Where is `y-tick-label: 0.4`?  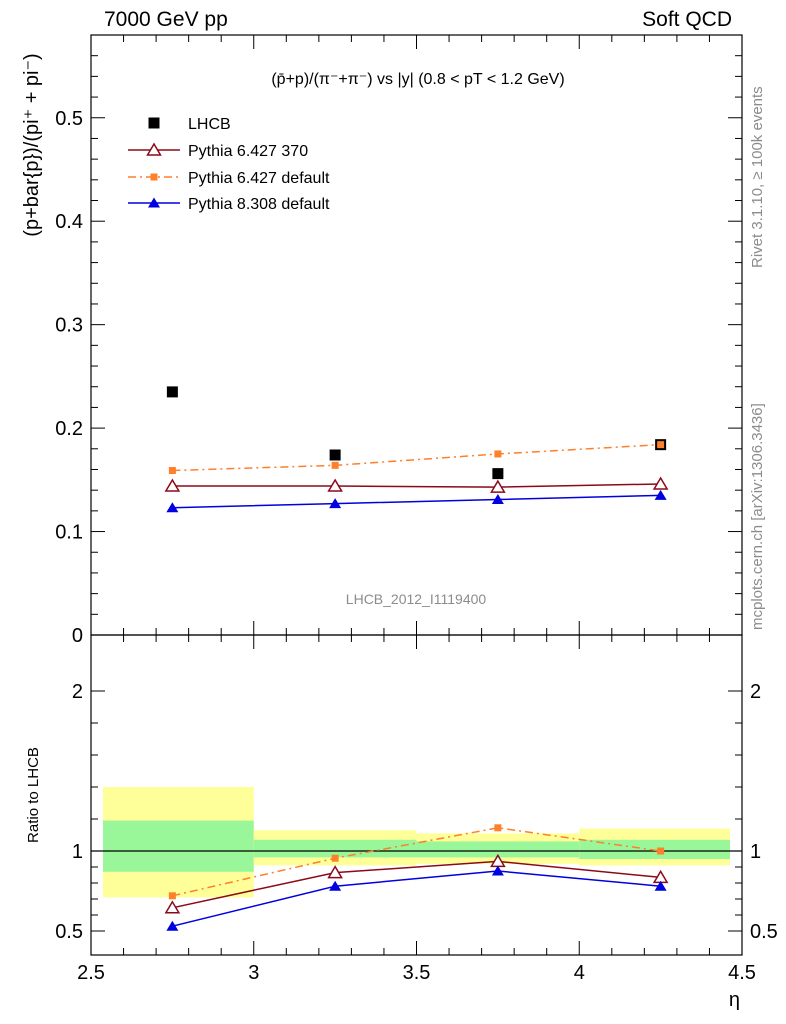
y-tick-label: 0.4 is located at coordinates (69, 222).